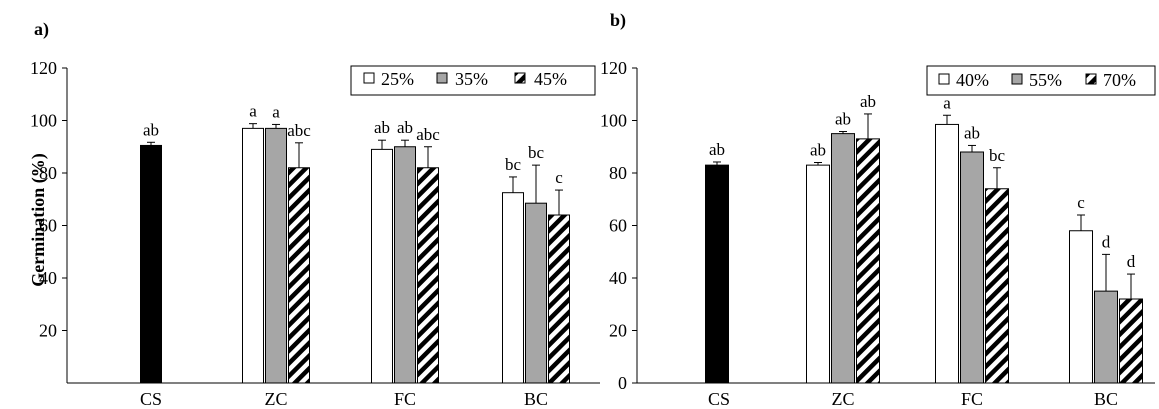 The image size is (1159, 409). Describe the element at coordinates (275, 399) in the screenshot. I see `panel-a-x-tick-label: ZC` at that location.